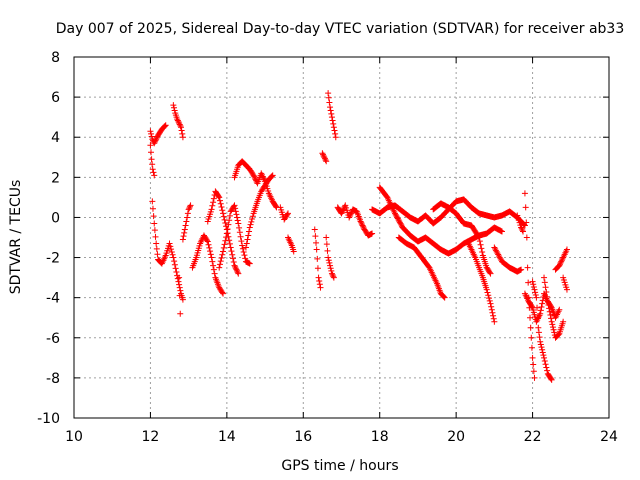  I want to click on y-tick-label: -8, so click(53, 379).